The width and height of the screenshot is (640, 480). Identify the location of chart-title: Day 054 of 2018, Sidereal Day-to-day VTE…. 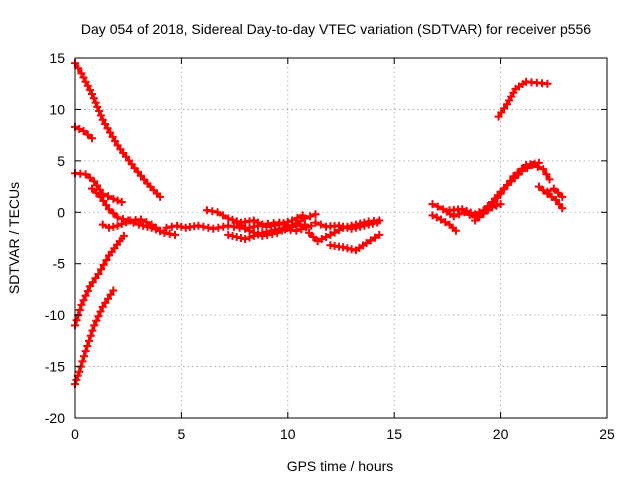
(336, 29).